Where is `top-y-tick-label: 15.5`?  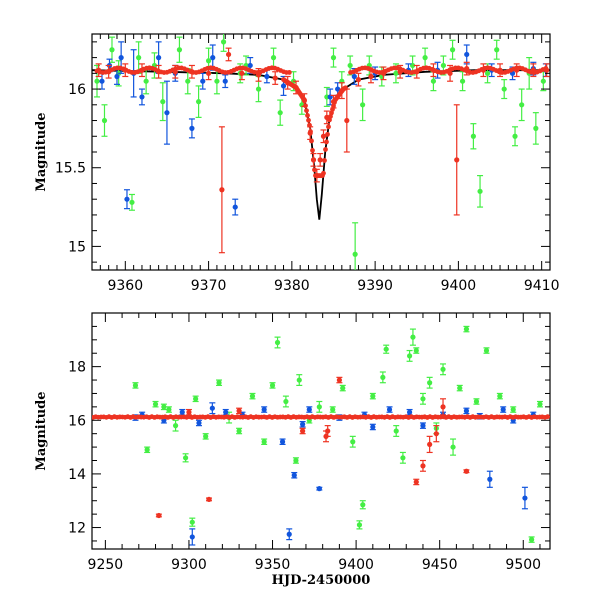
top-y-tick-label: 15.5 is located at coordinates (70, 169).